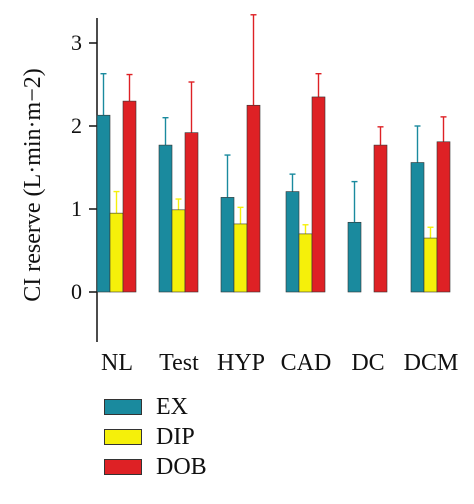 This screenshot has width=474, height=504. I want to click on legend-label: DIP, so click(175, 436).